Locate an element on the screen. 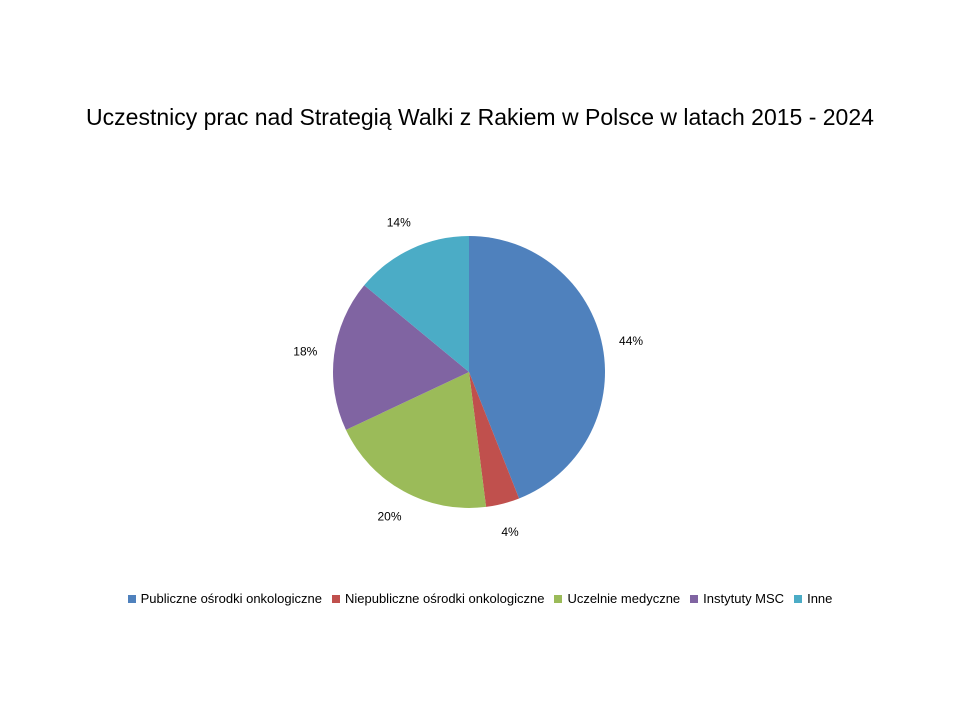  legend-label: Inne is located at coordinates (820, 598).